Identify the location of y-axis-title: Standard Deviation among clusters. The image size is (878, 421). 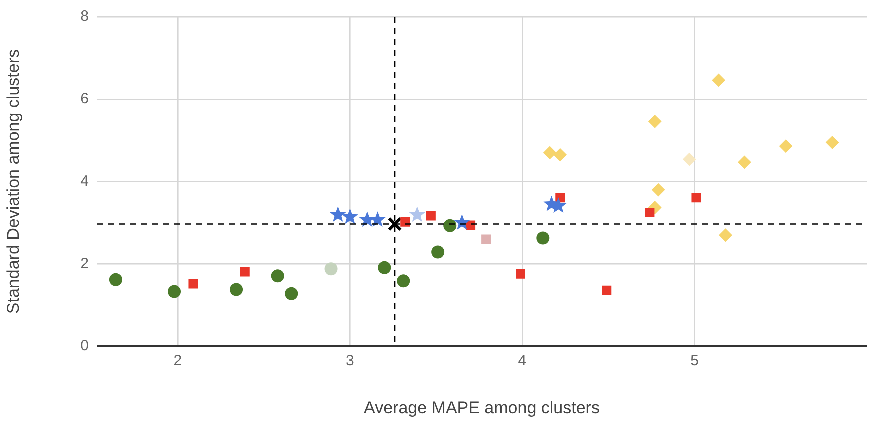
(13, 182).